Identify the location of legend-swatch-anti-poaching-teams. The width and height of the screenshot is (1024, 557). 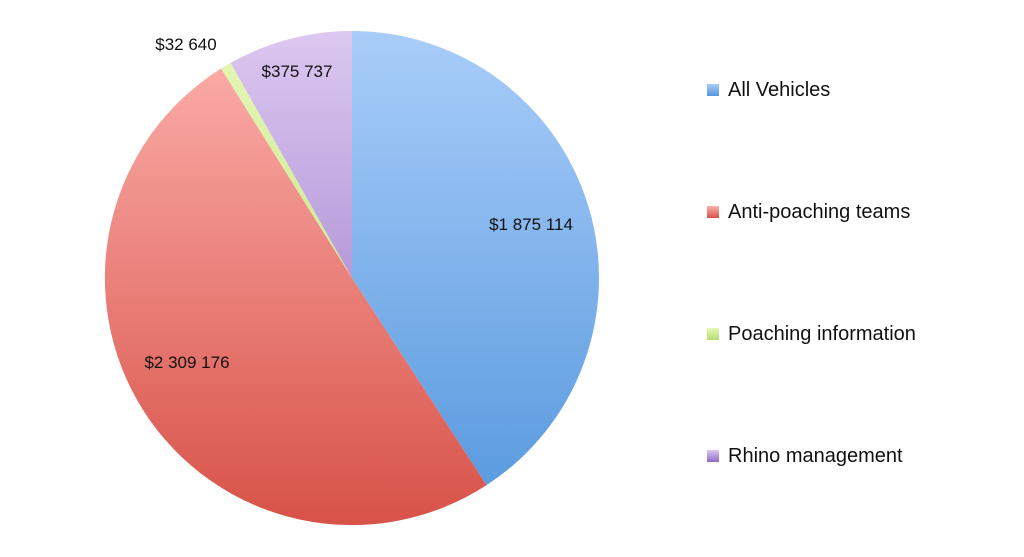
(713, 212).